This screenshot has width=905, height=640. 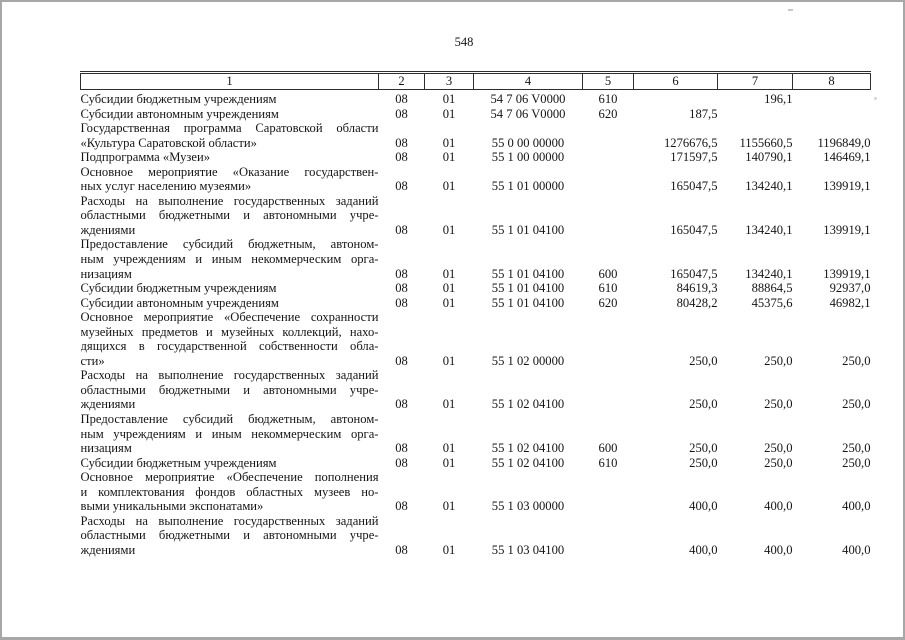 What do you see at coordinates (856, 404) in the screenshot?
I see `cell-c8: 250,0` at bounding box center [856, 404].